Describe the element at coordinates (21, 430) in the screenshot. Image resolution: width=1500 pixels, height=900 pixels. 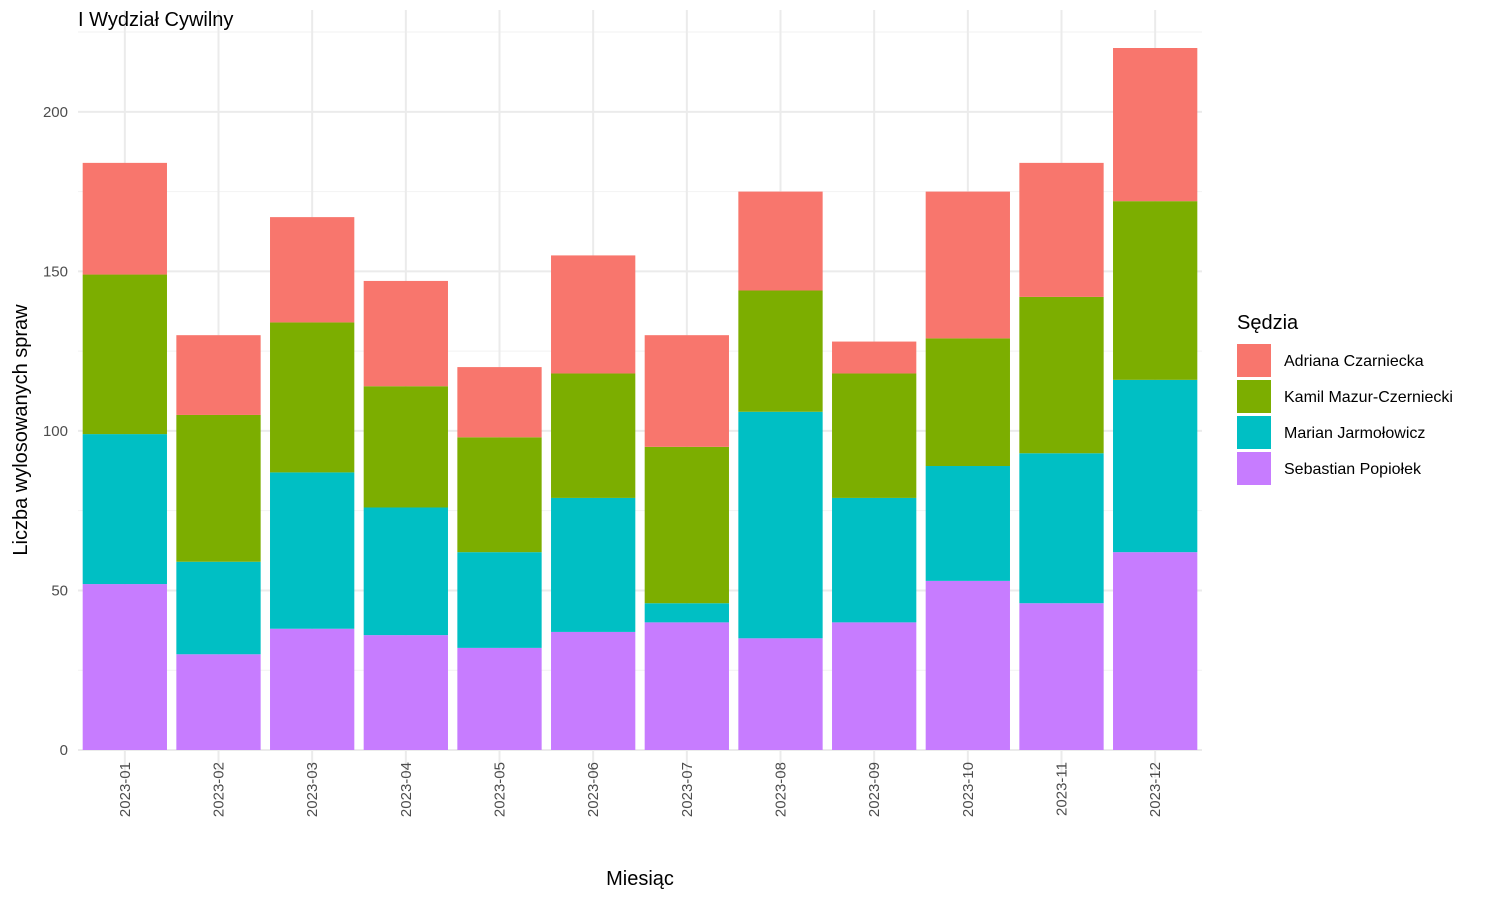
I see `y-axis-title: Liczba wylosowanych spraw` at that location.